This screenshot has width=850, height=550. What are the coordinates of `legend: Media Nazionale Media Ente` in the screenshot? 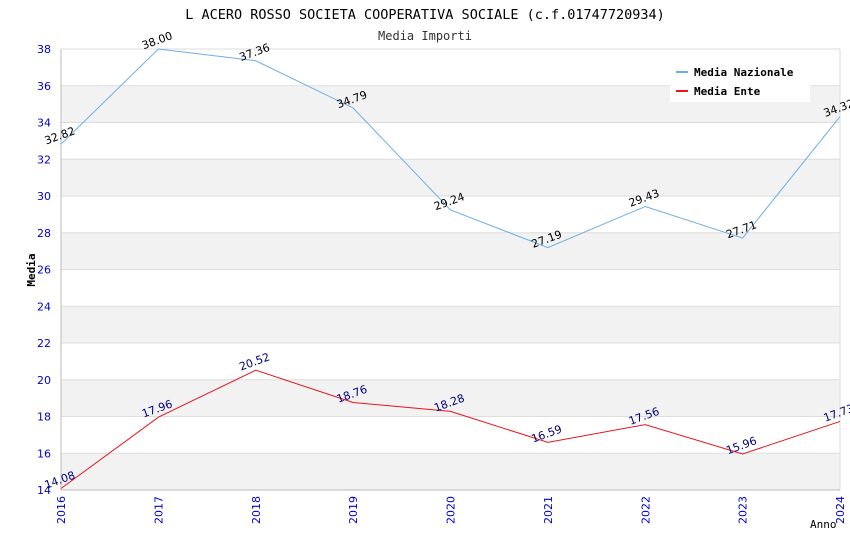 It's located at (740, 81).